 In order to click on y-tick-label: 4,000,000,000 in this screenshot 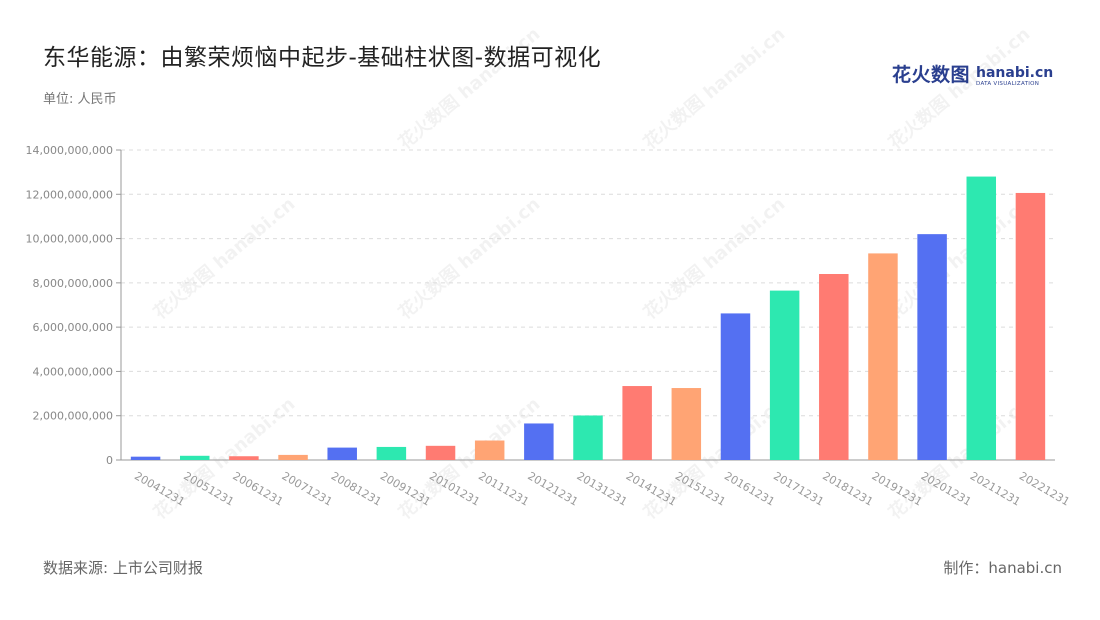, I will do `click(73, 371)`.